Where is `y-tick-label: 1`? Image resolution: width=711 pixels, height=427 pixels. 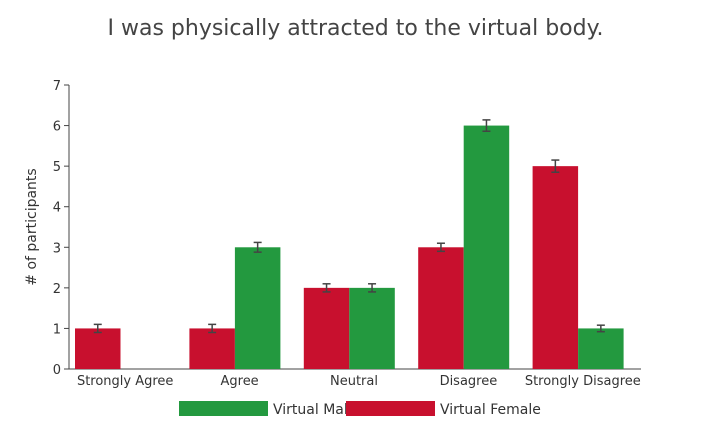
y-tick-label: 1 is located at coordinates (57, 329).